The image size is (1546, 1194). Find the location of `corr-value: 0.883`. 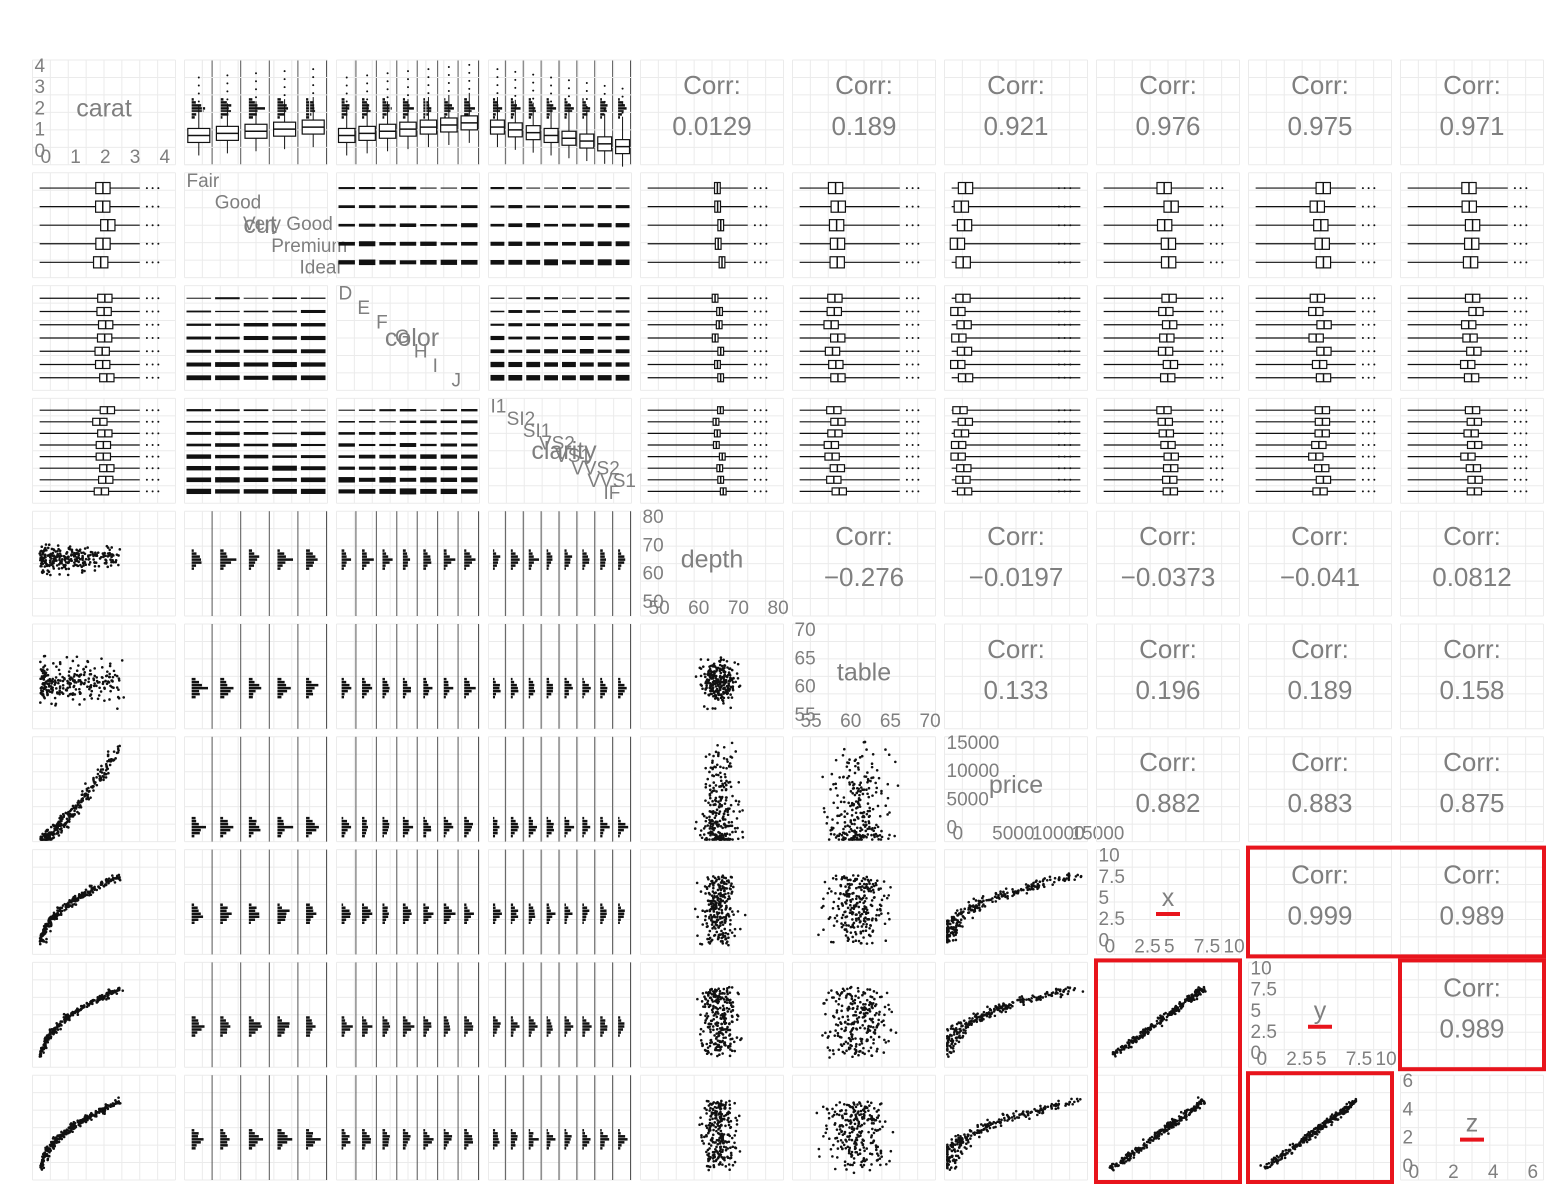

corr-value: 0.883 is located at coordinates (1319, 803).